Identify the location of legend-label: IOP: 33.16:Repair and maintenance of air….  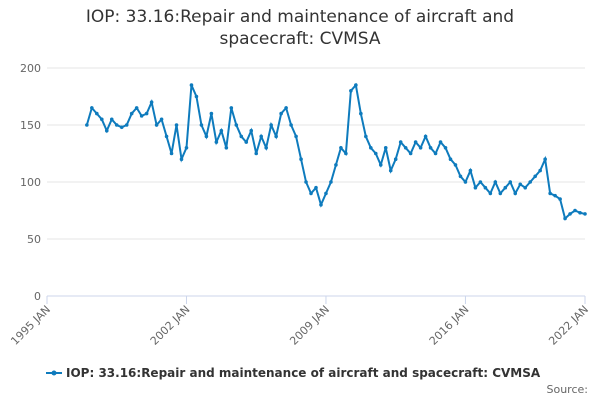
(303, 373).